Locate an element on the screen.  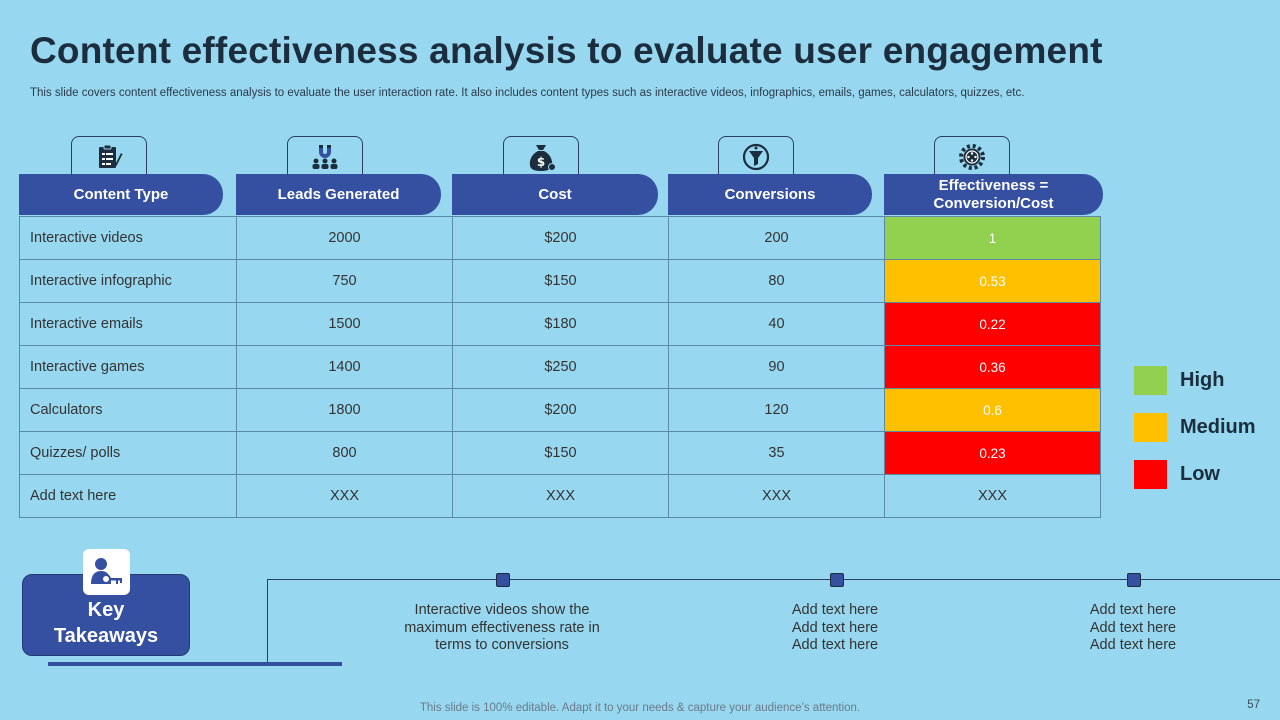
header-effectiveness: Effectiveness = Conversion/Cost is located at coordinates (993, 194).